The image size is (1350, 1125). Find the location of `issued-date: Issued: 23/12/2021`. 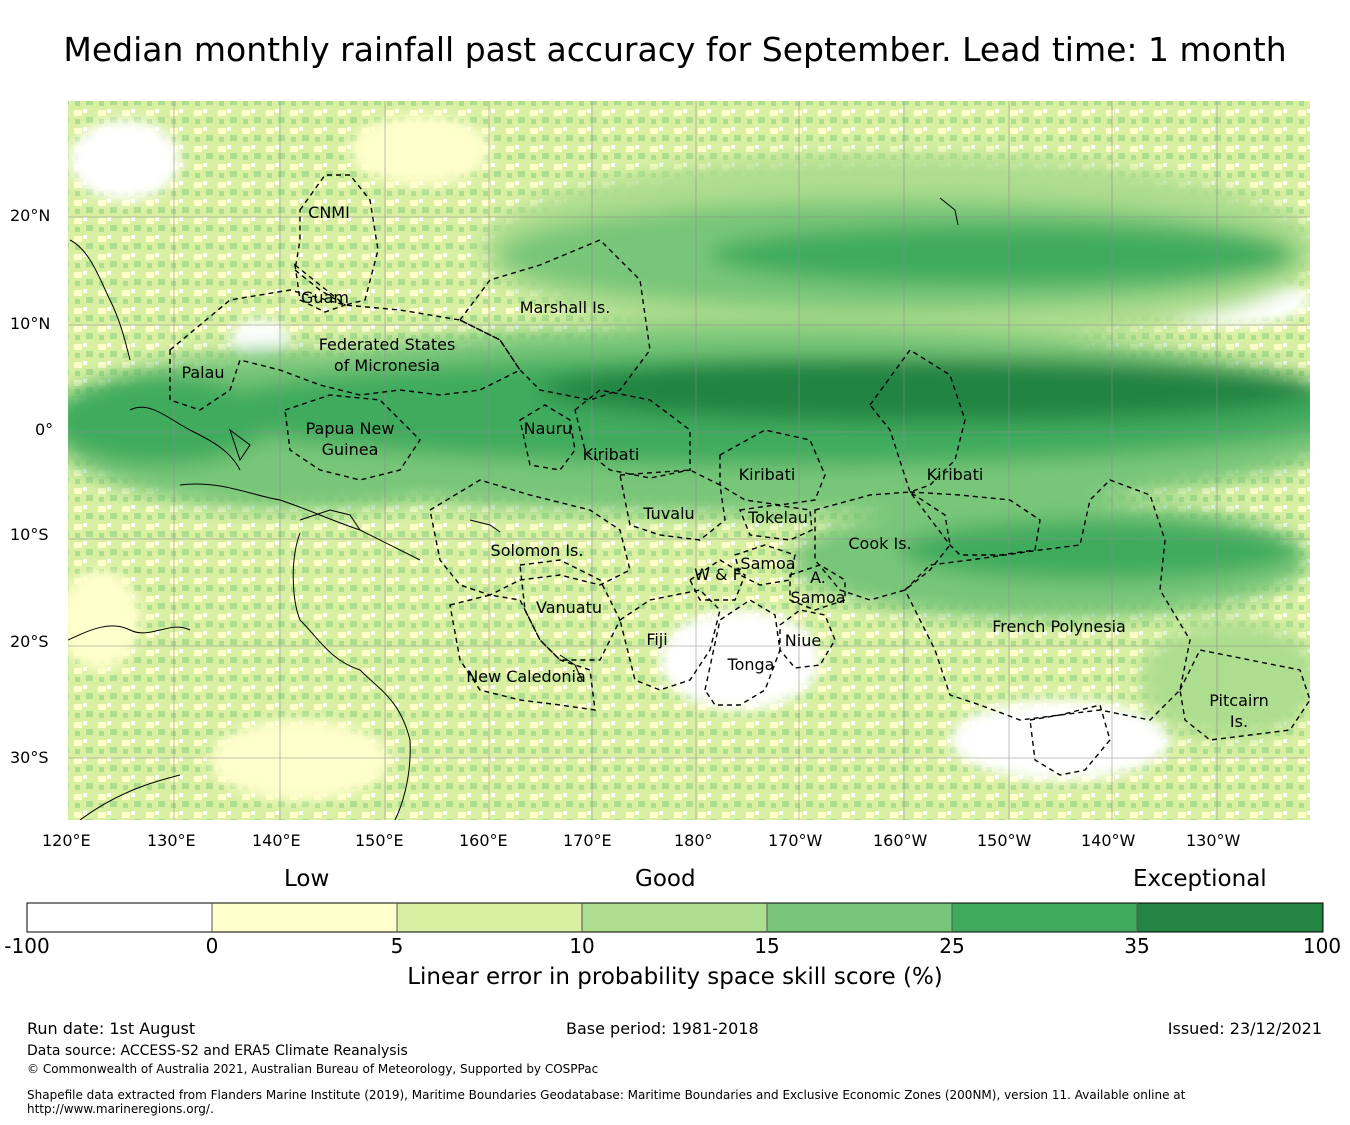

issued-date: Issued: 23/12/2021 is located at coordinates (1244, 1028).